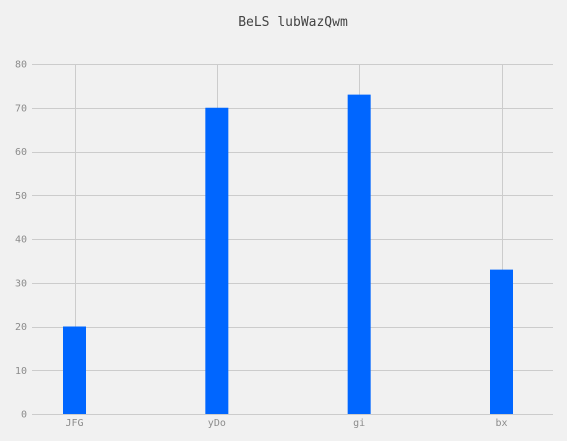  Describe the element at coordinates (24, 415) in the screenshot. I see `y-tick-label: 0` at that location.